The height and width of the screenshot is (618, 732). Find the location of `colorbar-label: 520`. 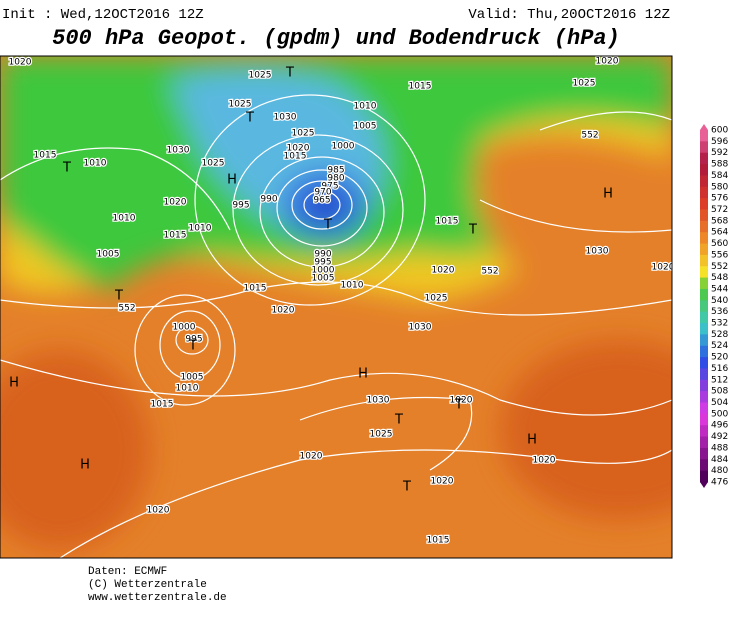

colorbar-label: 520 is located at coordinates (719, 358).